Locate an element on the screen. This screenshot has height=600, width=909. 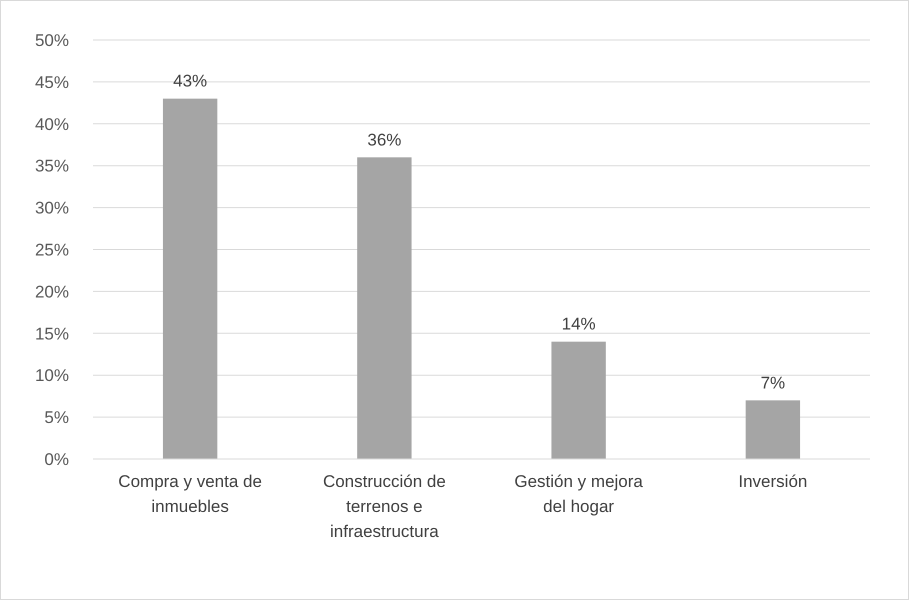
y-tick-label: 45% is located at coordinates (51, 82).